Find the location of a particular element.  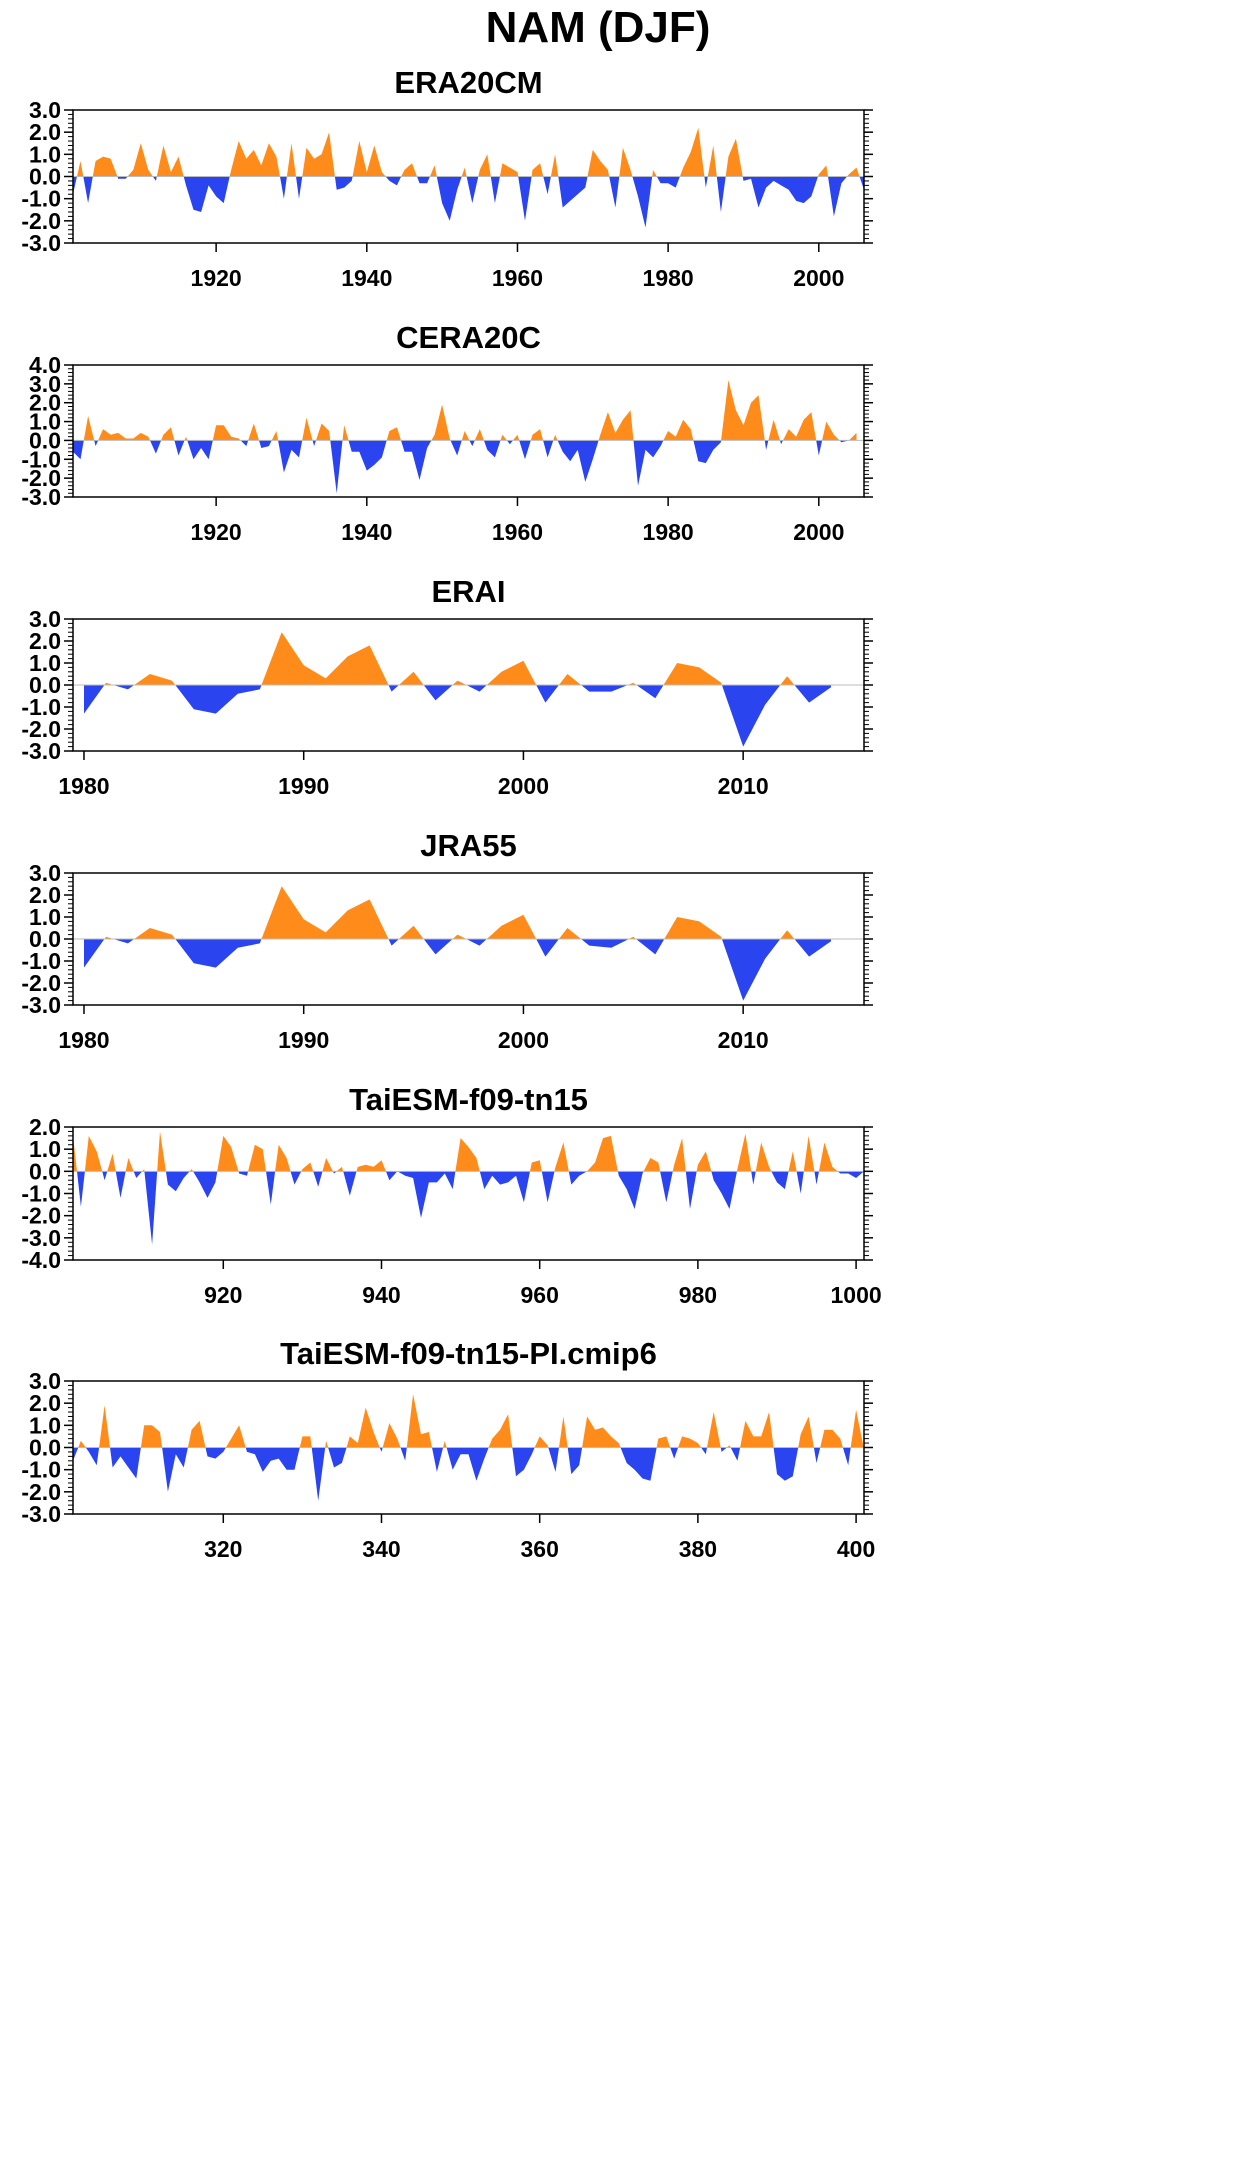

figure-title: NAM (DJF) is located at coordinates (598, 27).